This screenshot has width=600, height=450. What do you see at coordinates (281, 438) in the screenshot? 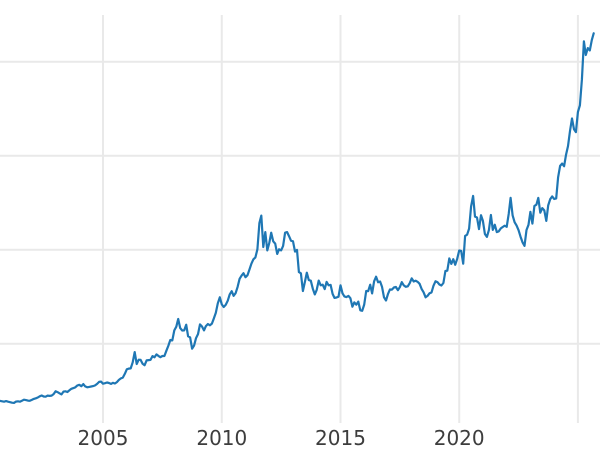
I see `x-axis-tick-labels: 2005 2010 2015 2020` at bounding box center [281, 438].